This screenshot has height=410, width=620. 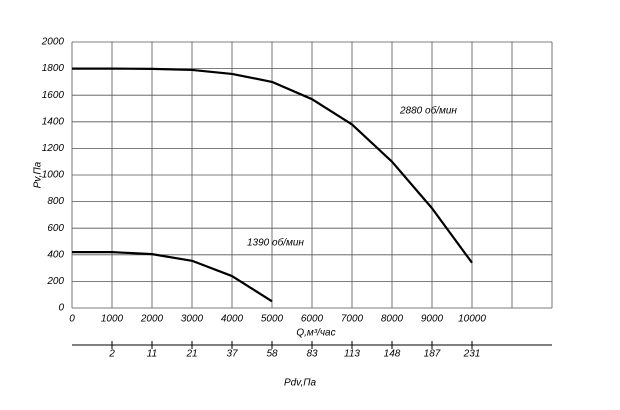 I want to click on x2-tick-label: 37, so click(x=232, y=354).